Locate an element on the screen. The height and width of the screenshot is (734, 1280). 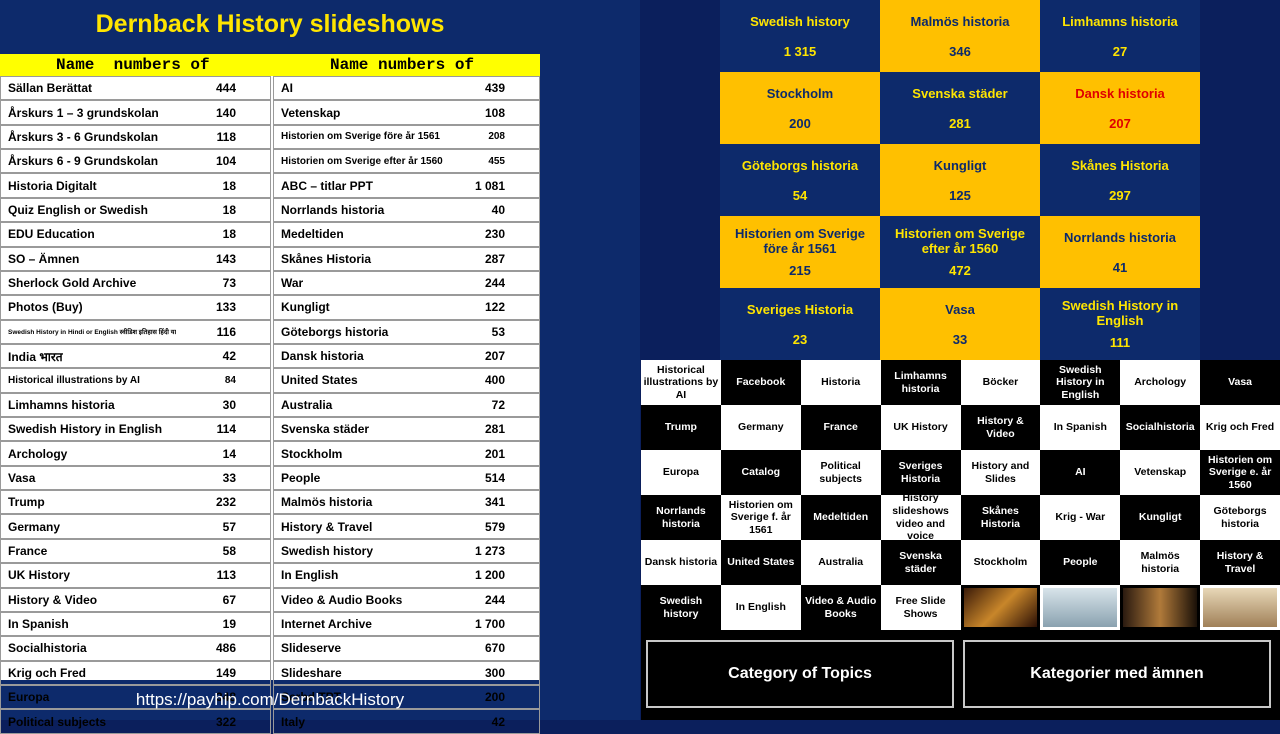
row-value: 14 is located at coordinates (229, 453).